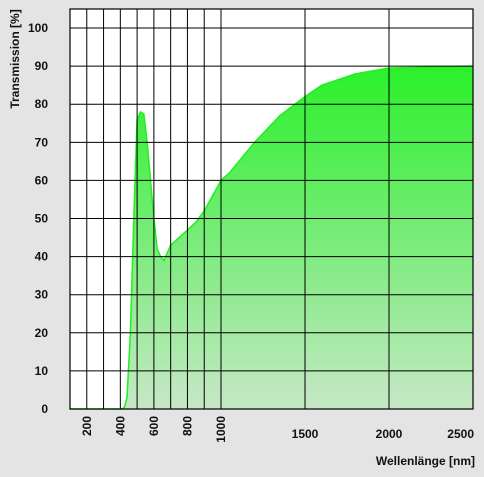 The height and width of the screenshot is (477, 484). I want to click on x-tick-label: 600, so click(154, 426).